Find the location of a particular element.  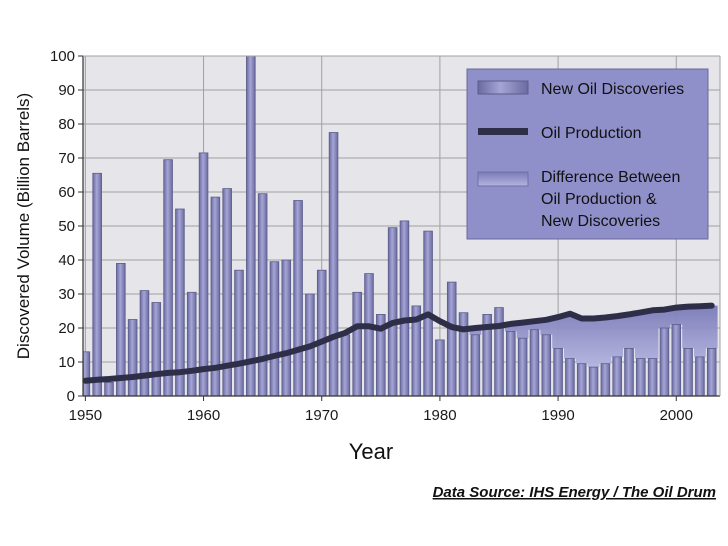

bar-1973 is located at coordinates (357, 343).